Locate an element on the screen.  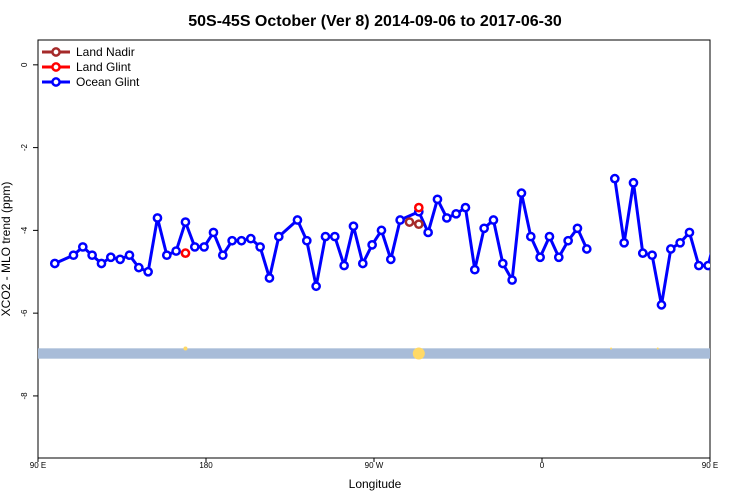
legend-land-glint-marker is located at coordinates (56, 67).